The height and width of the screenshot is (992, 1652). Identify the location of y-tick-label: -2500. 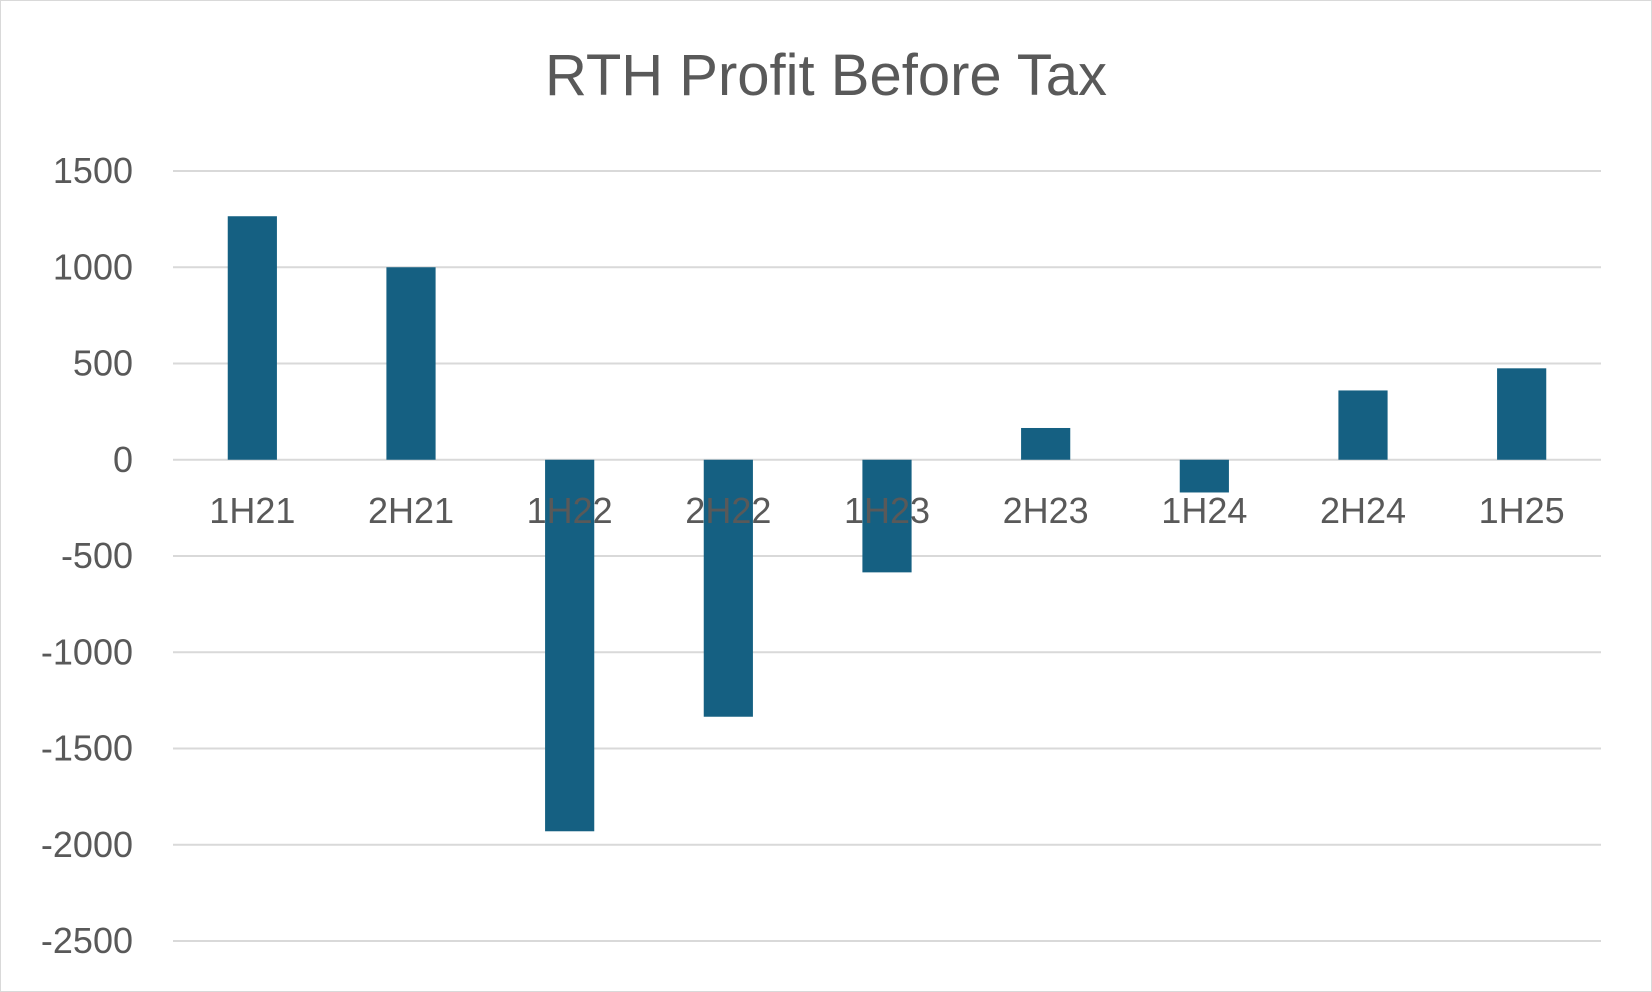
(87, 940).